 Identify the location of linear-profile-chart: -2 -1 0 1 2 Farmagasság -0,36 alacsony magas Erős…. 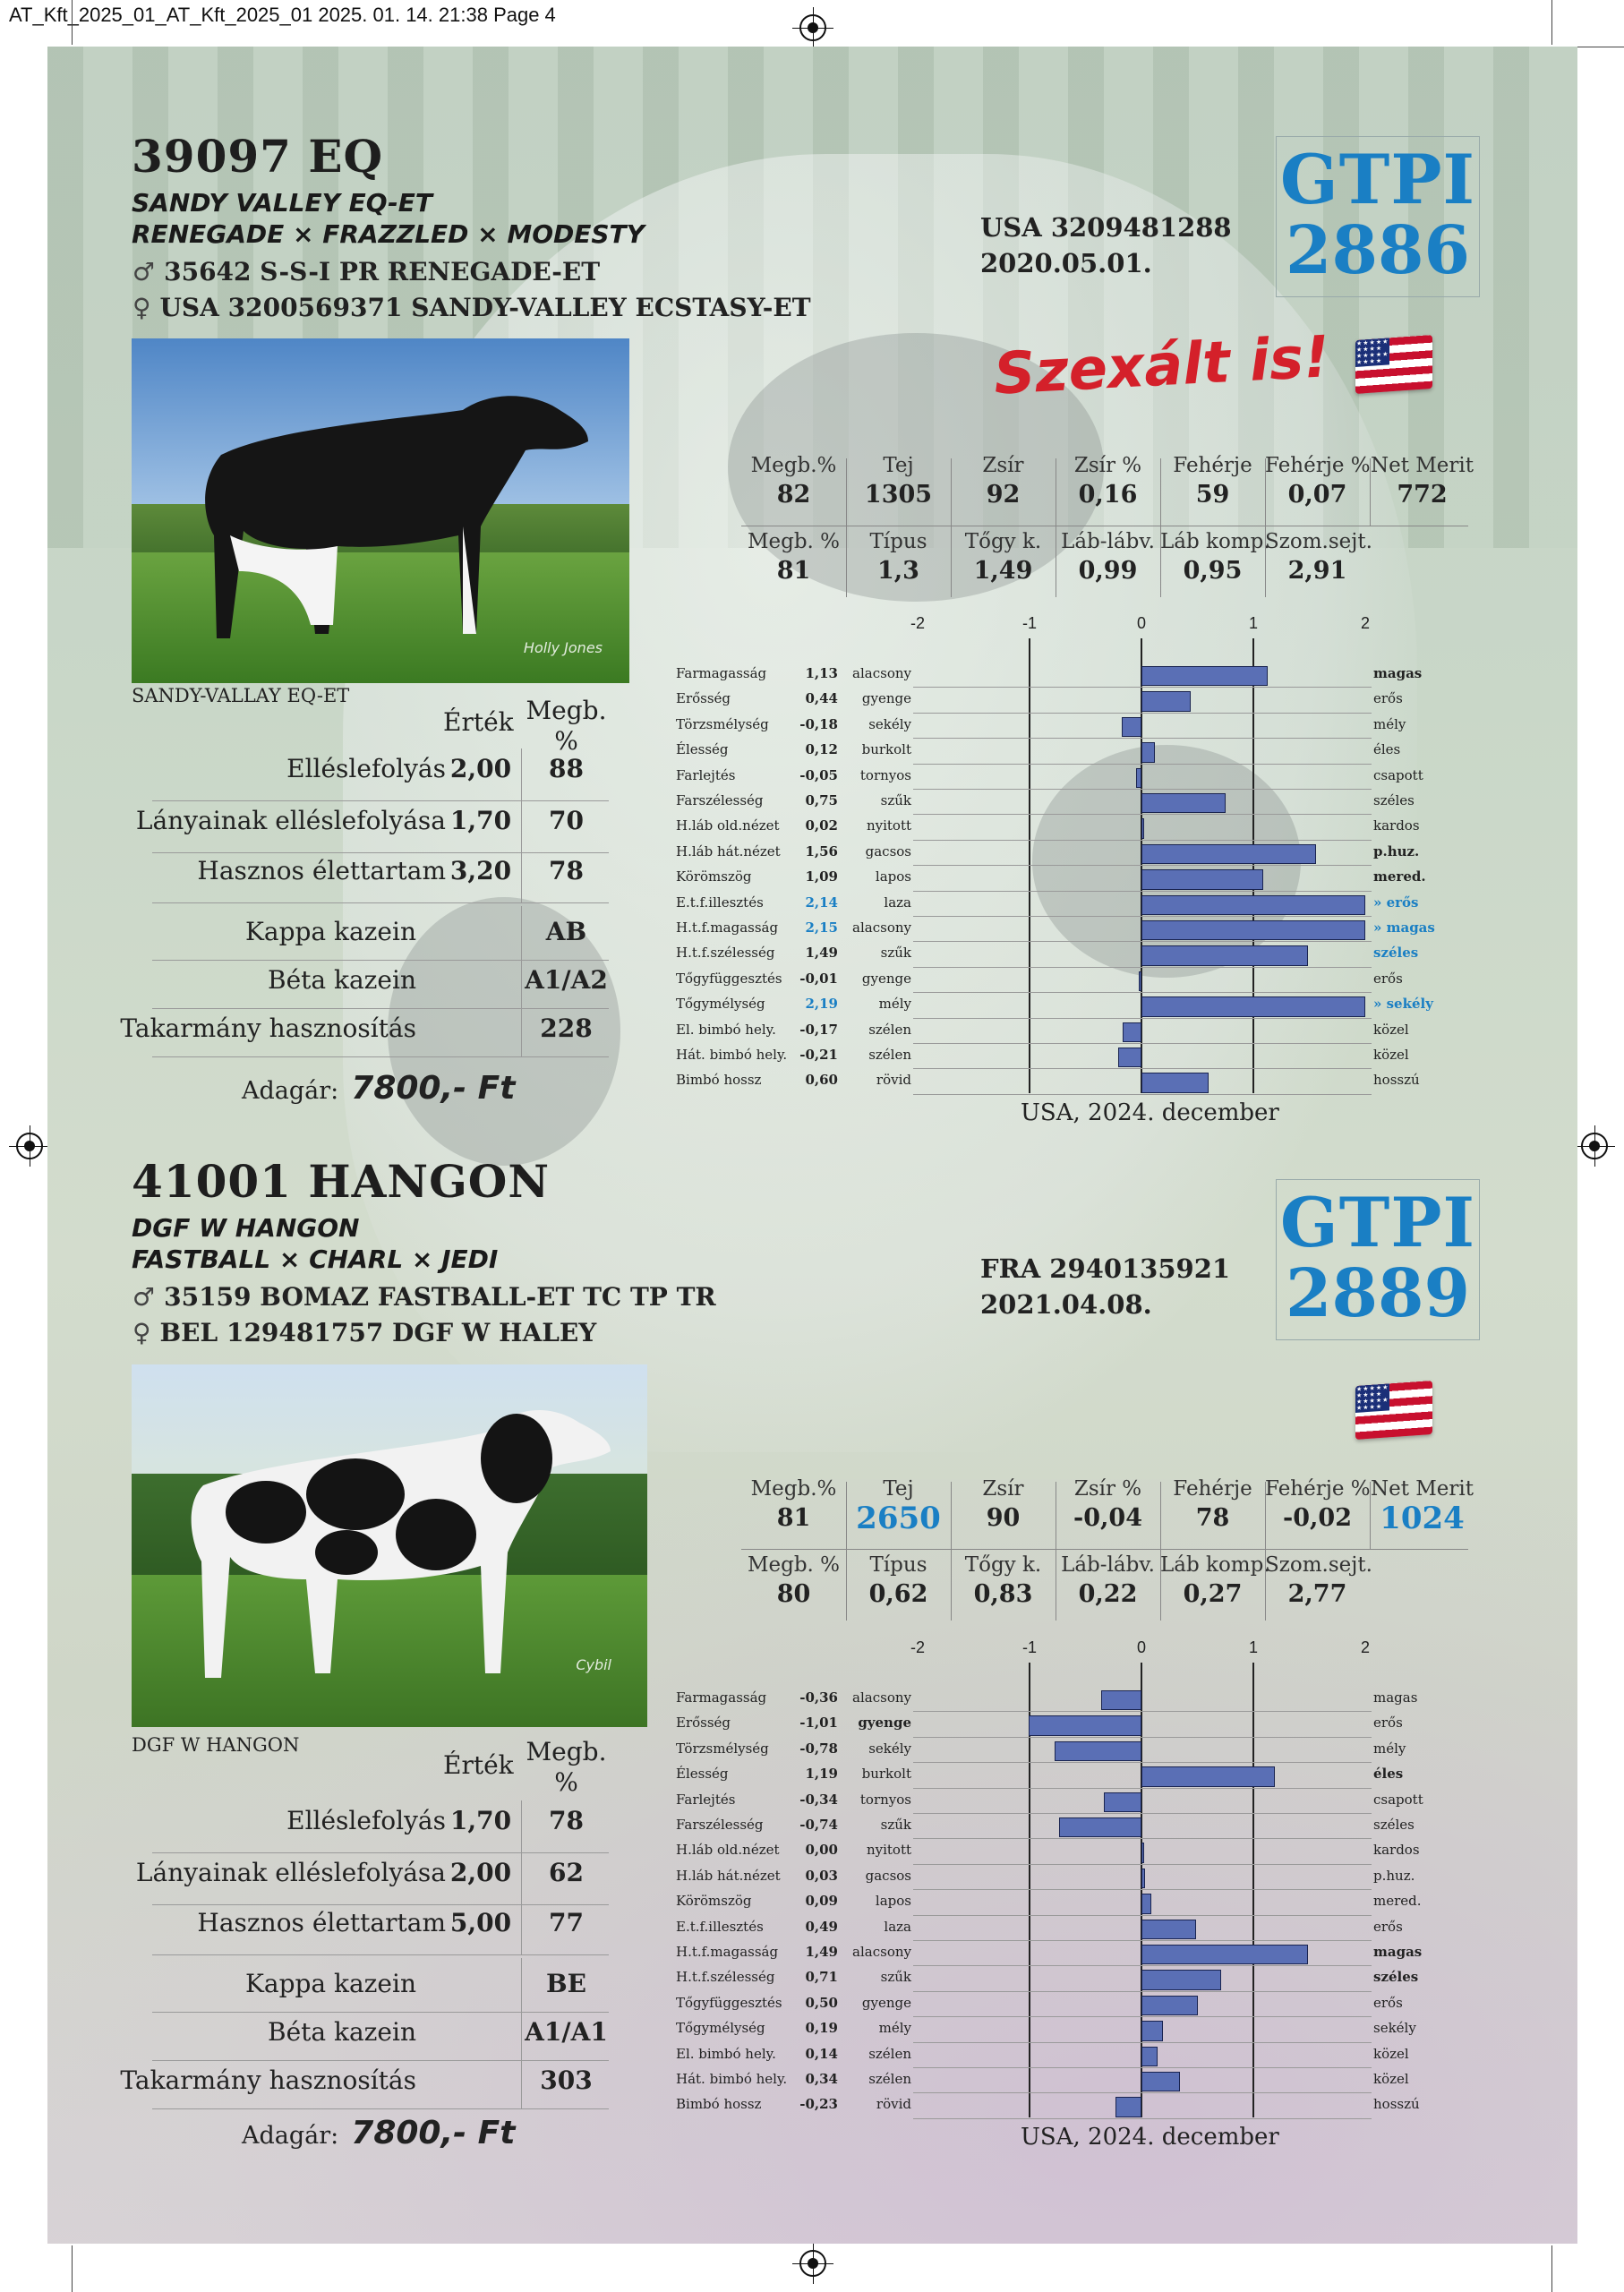
(1049, 1878).